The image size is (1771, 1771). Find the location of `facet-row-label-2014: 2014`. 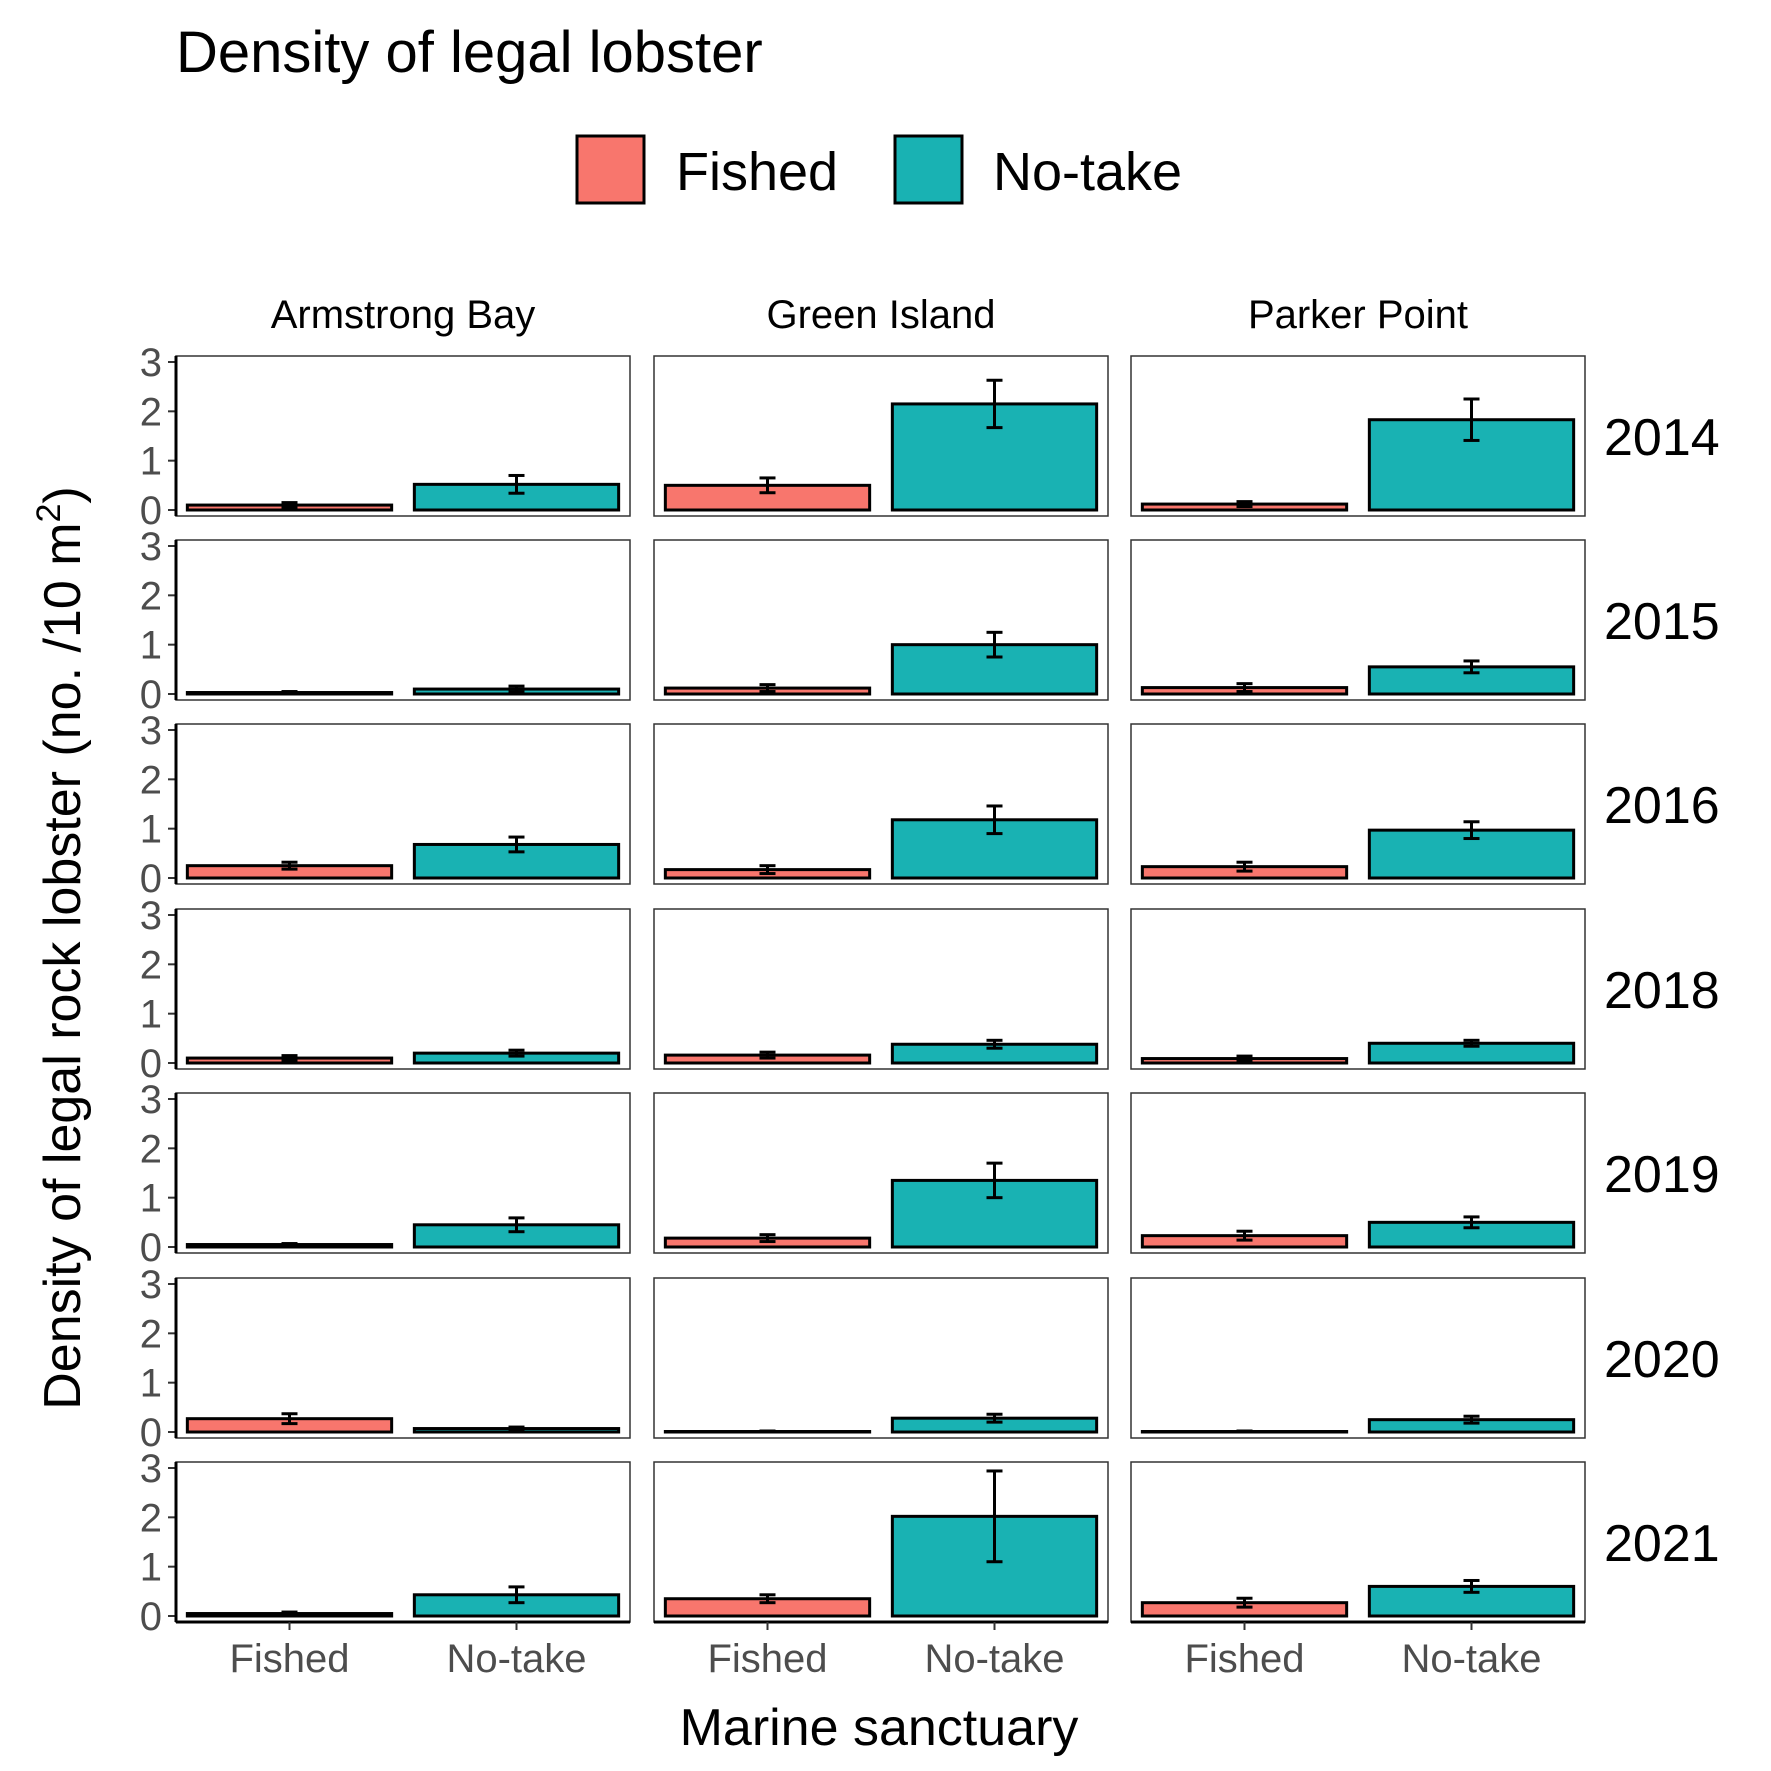

facet-row-label-2014: 2014 is located at coordinates (1662, 438).